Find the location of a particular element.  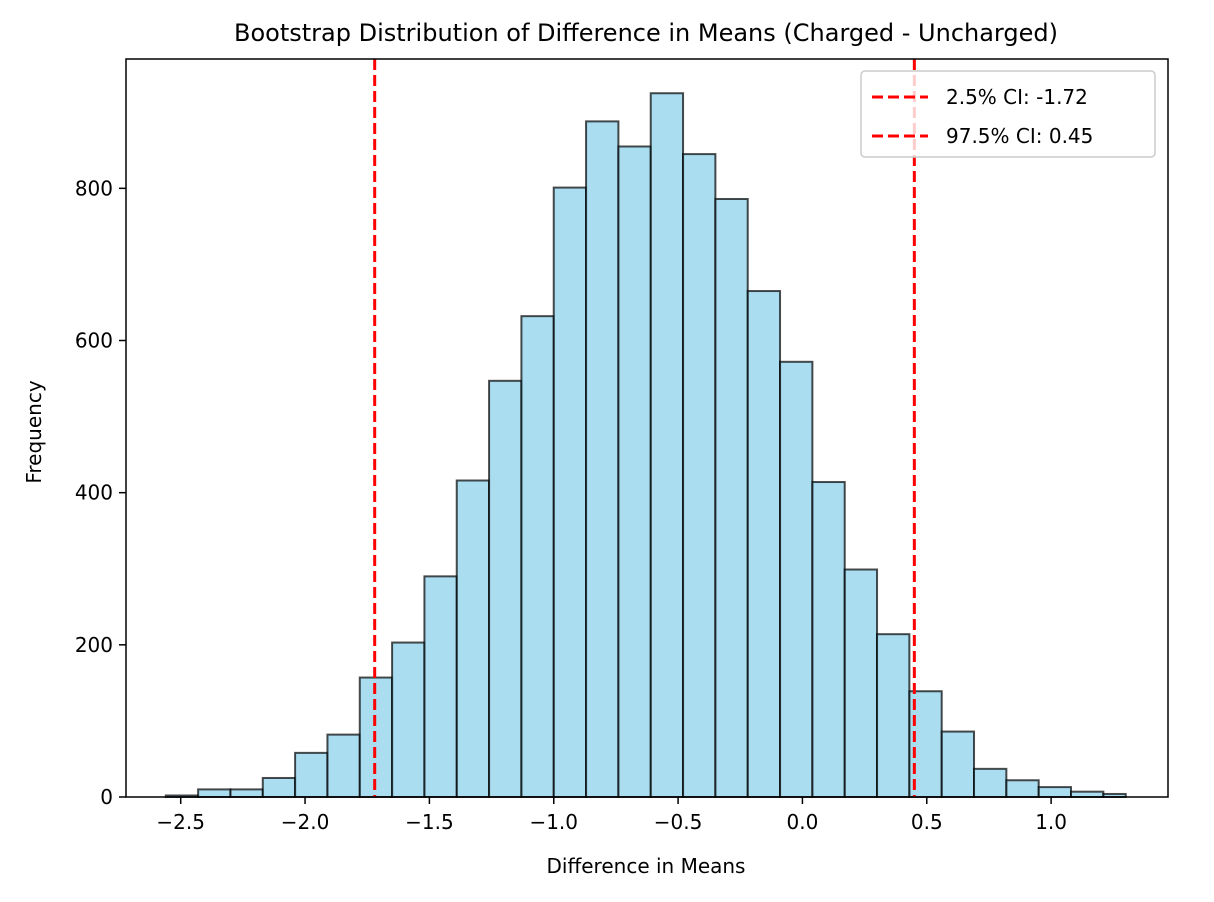

legend-box is located at coordinates (1008, 114).